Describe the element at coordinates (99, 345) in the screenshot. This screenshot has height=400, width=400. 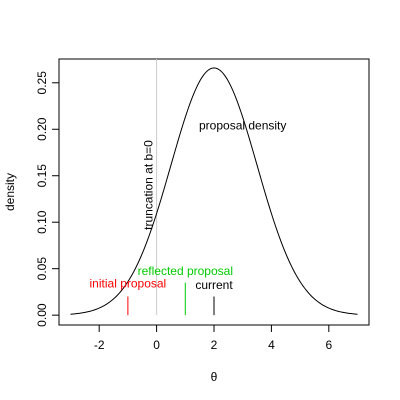
I see `x-tick-label: -2` at that location.